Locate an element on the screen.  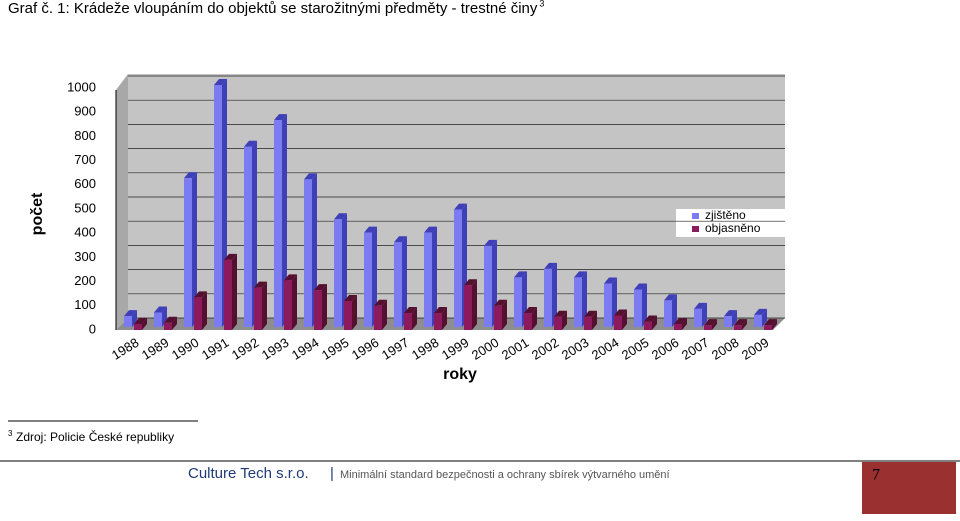
x-tick-label: 2003 is located at coordinates (575, 349).